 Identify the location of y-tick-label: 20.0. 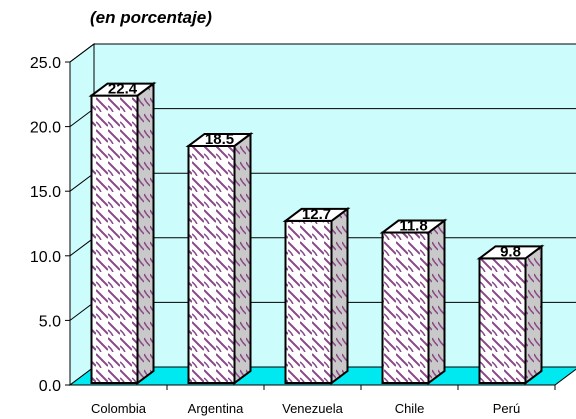
(45, 128).